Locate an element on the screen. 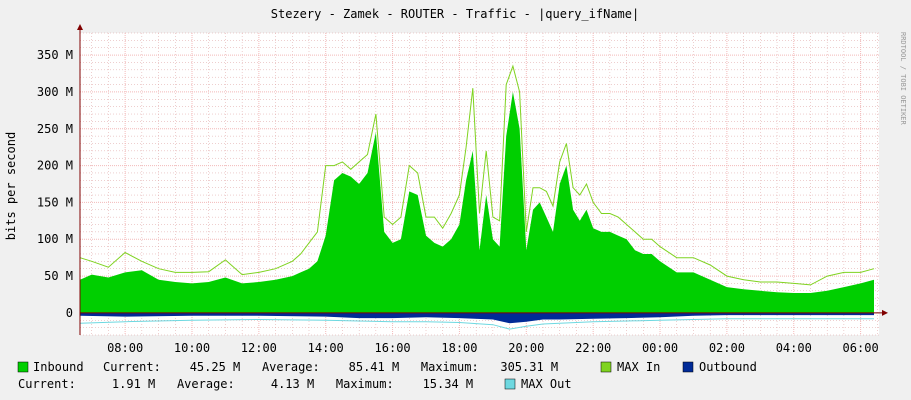  legend-swatch-max-in is located at coordinates (606, 367).